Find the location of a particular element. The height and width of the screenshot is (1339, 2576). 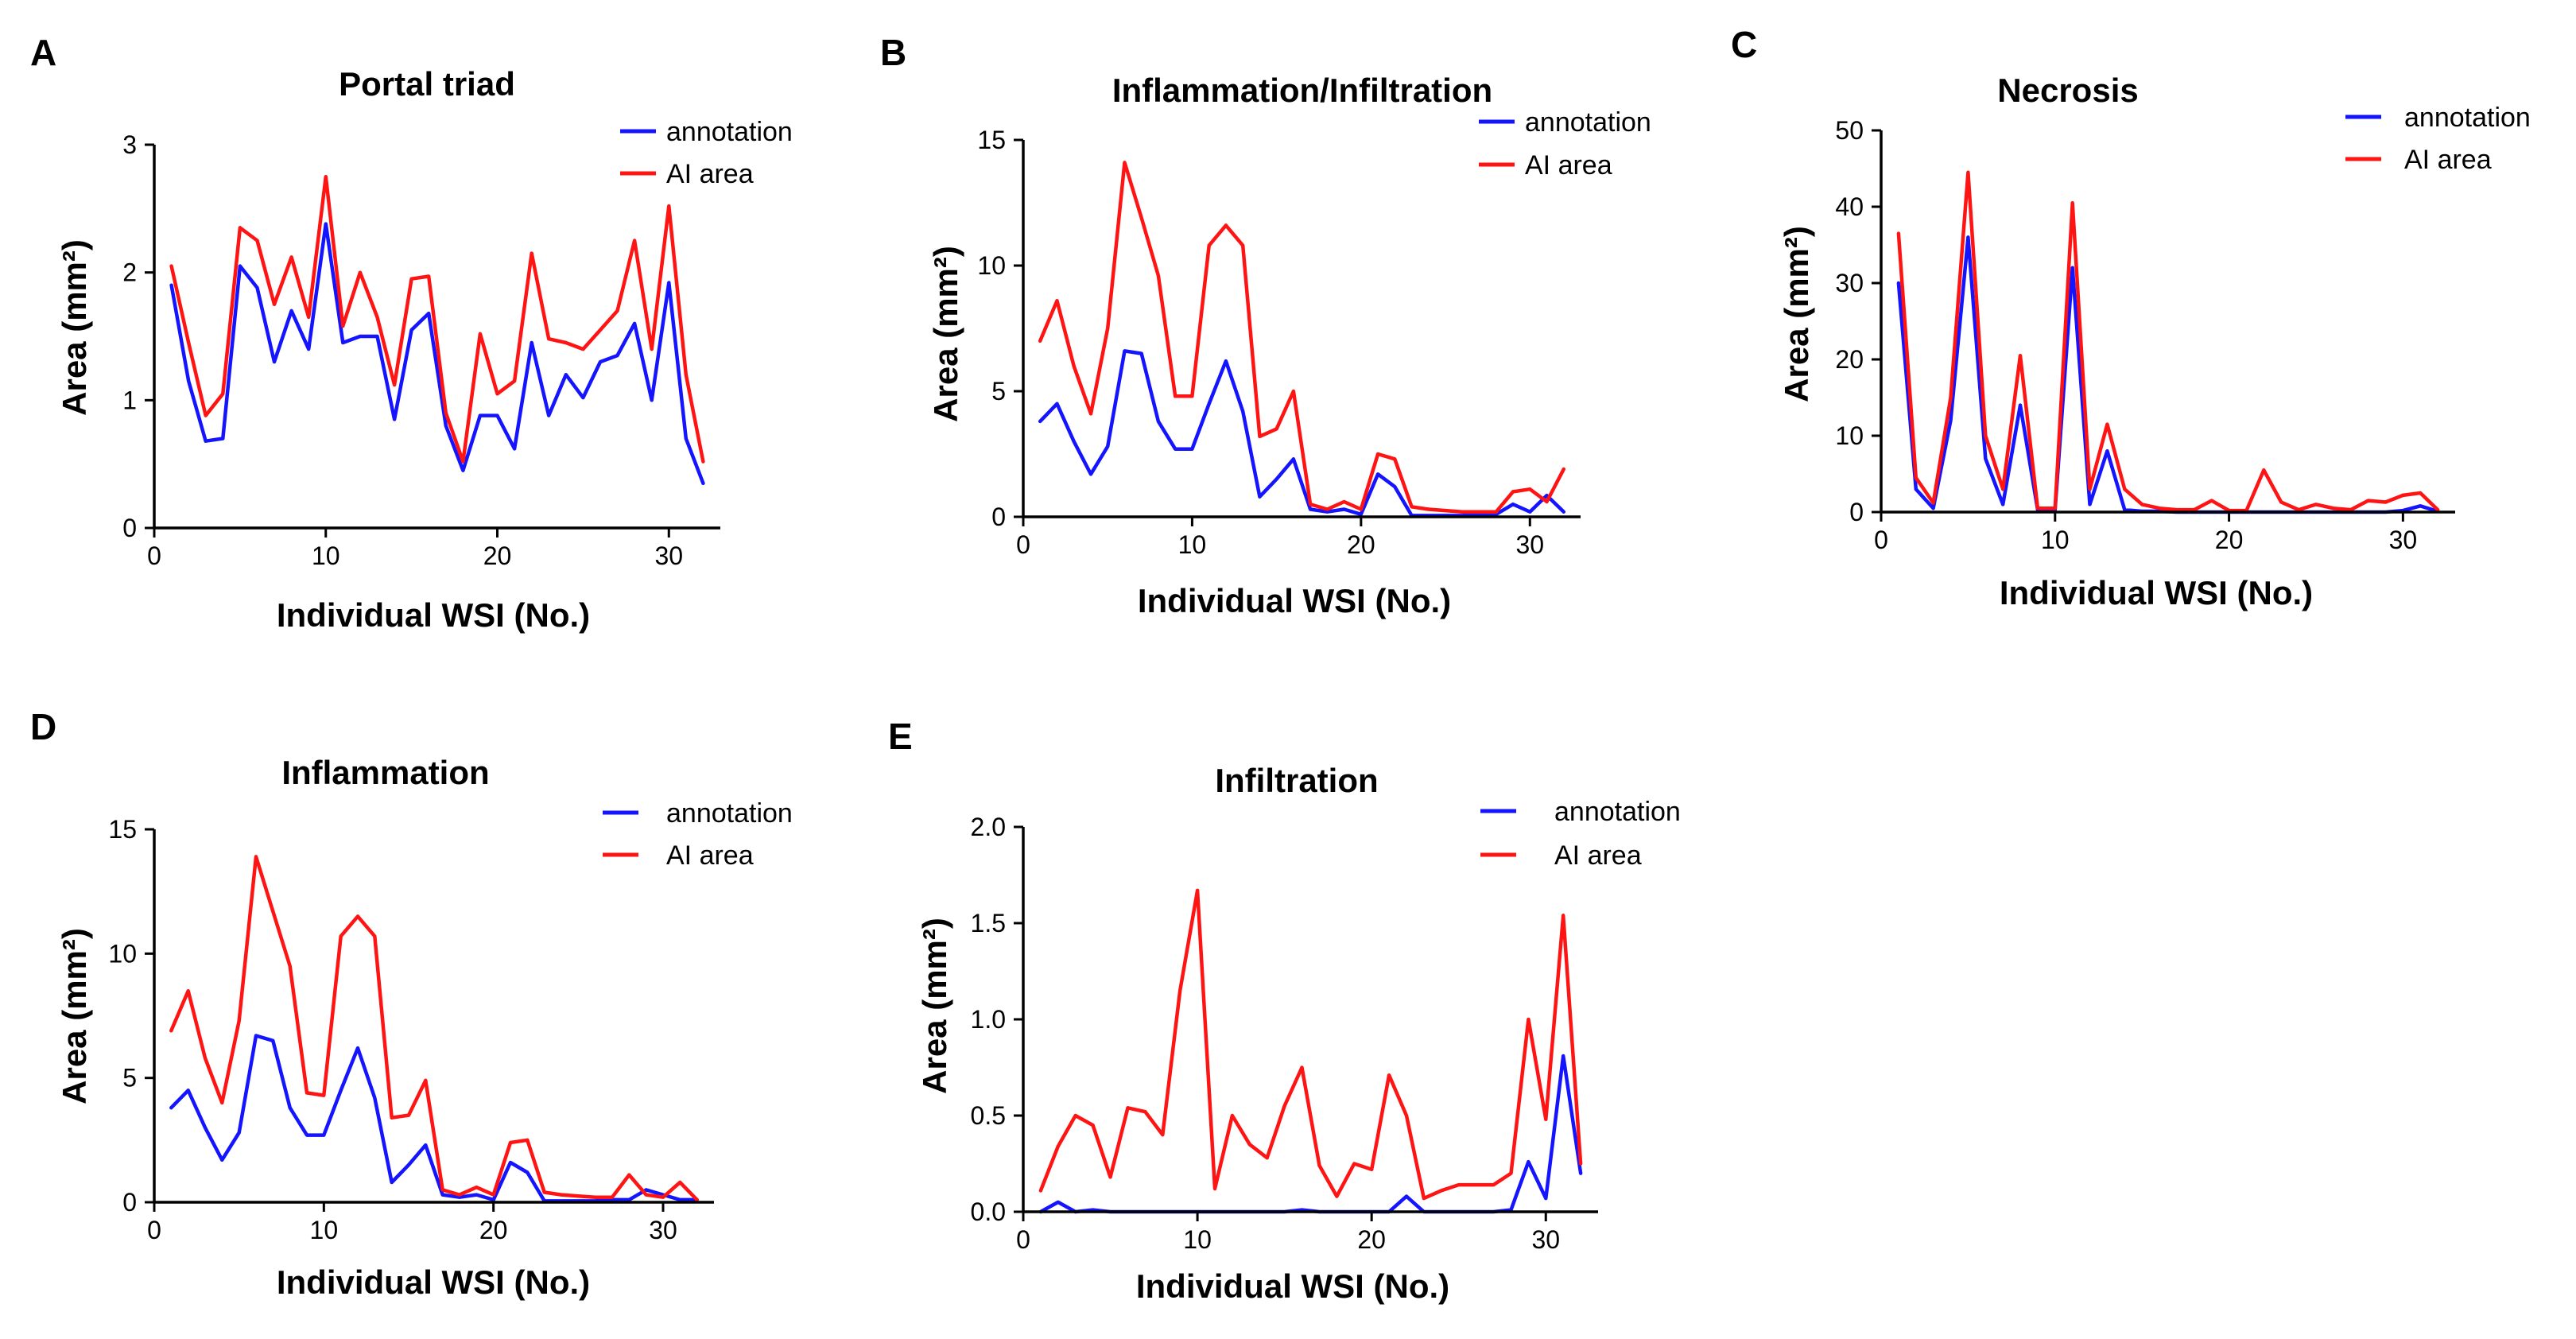

chart-title: Portal triad is located at coordinates (427, 84).